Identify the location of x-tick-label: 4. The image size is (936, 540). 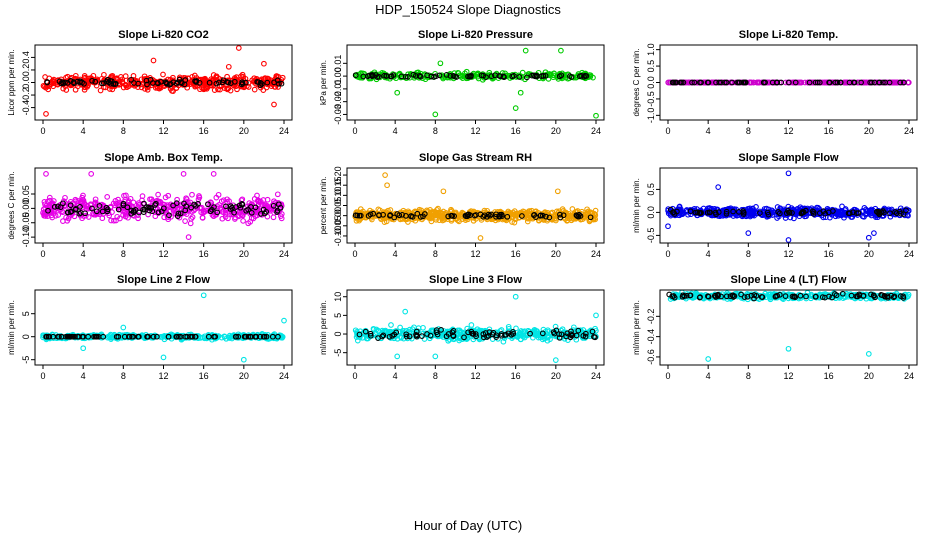
(395, 376).